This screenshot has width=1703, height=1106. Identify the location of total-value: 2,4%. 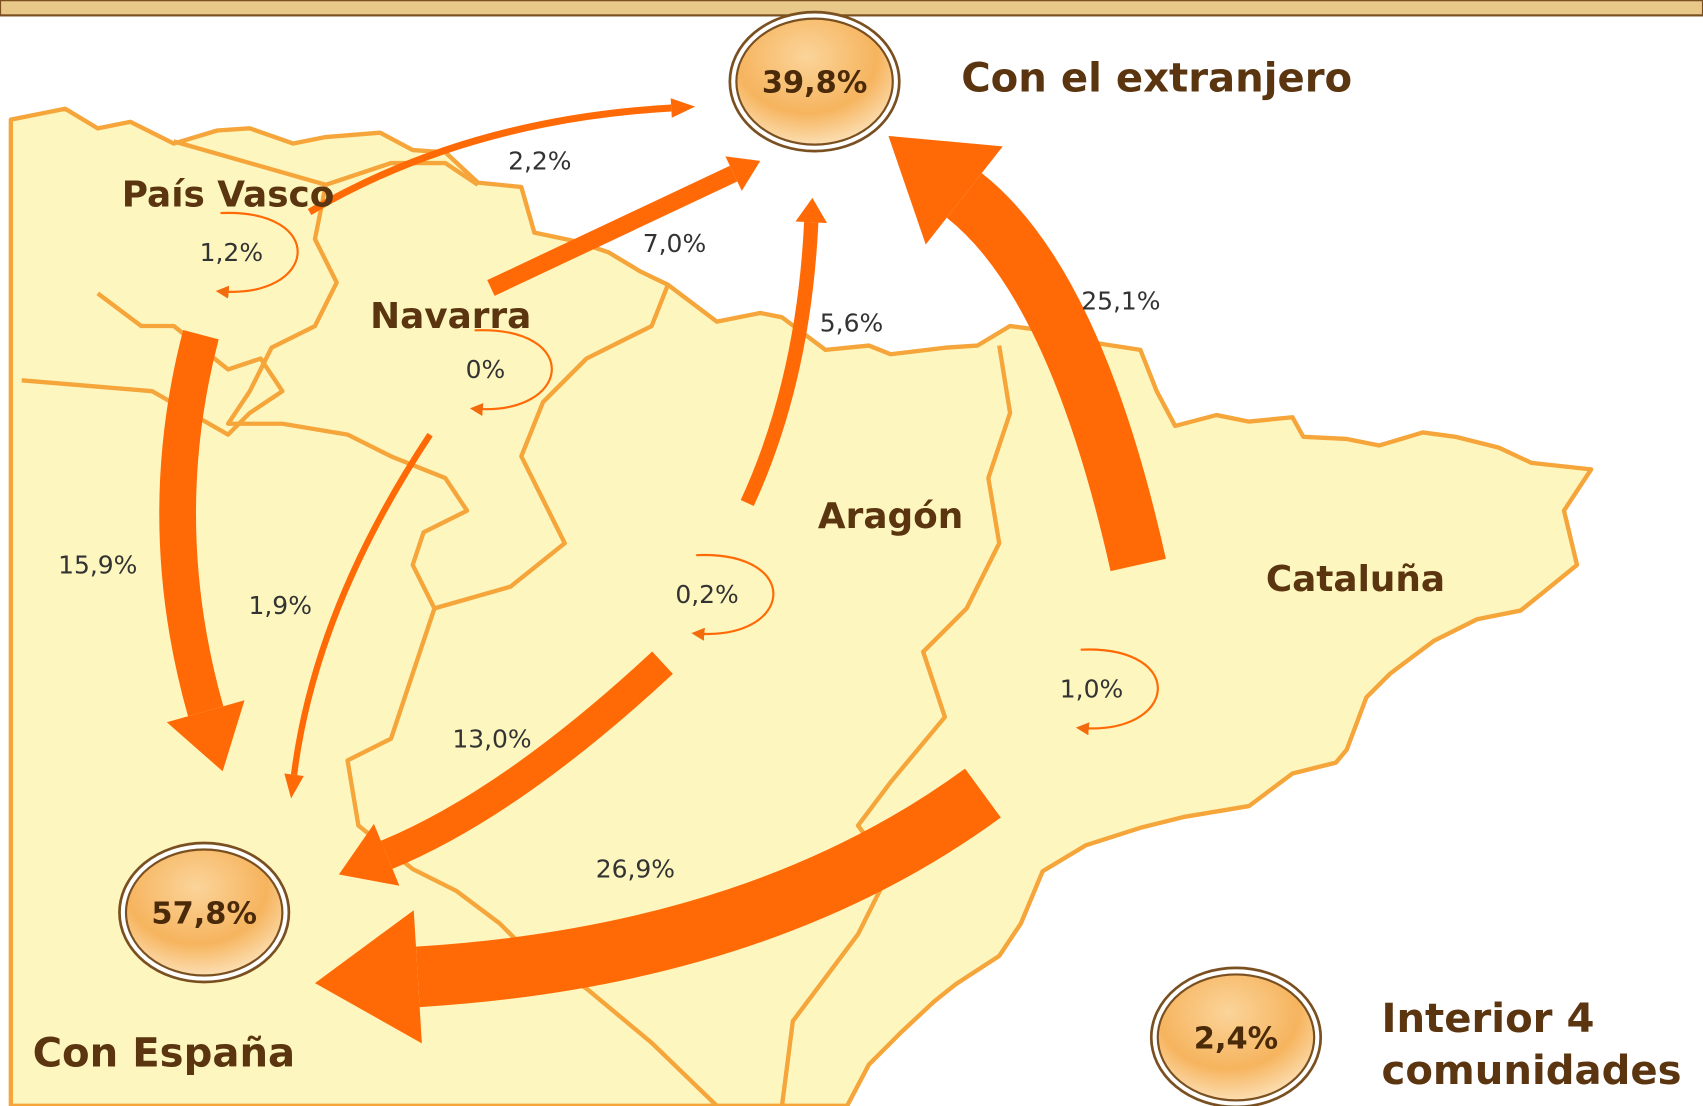
(1236, 1038).